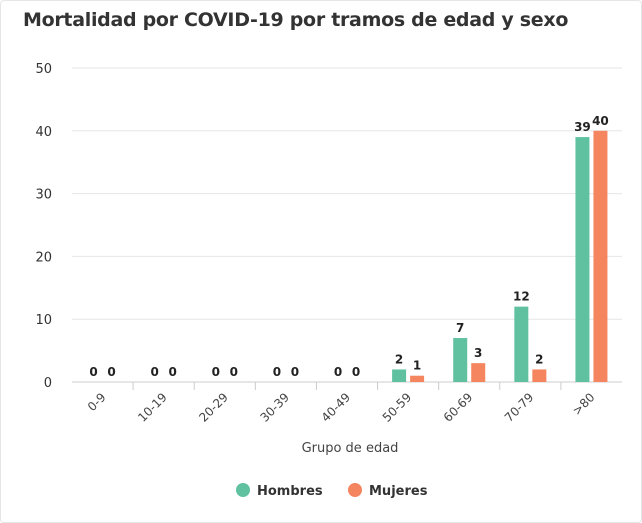  Describe the element at coordinates (43, 320) in the screenshot. I see `y-tick-label: 10` at that location.